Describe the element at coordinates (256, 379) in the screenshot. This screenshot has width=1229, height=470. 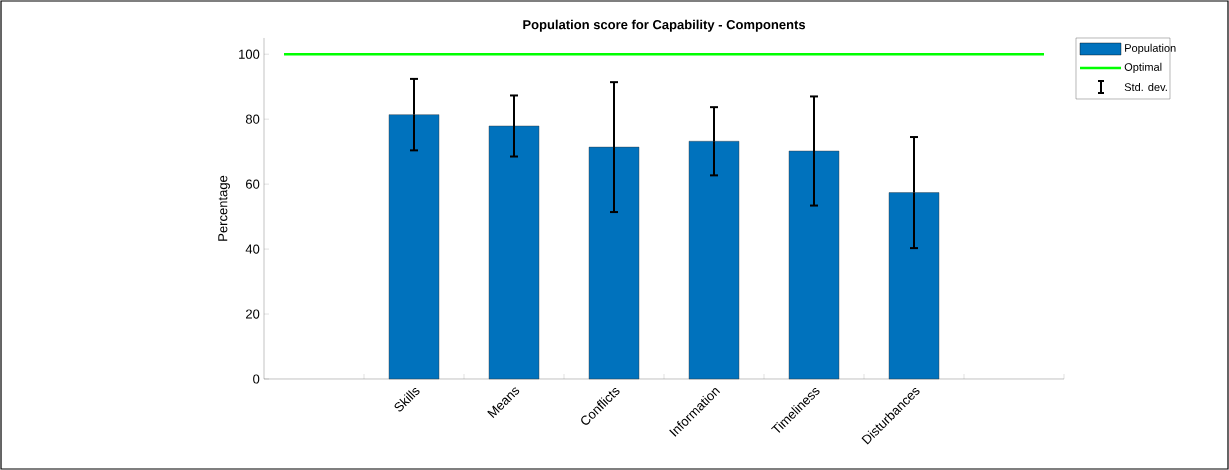
I see `y-tick-label: 0` at that location.